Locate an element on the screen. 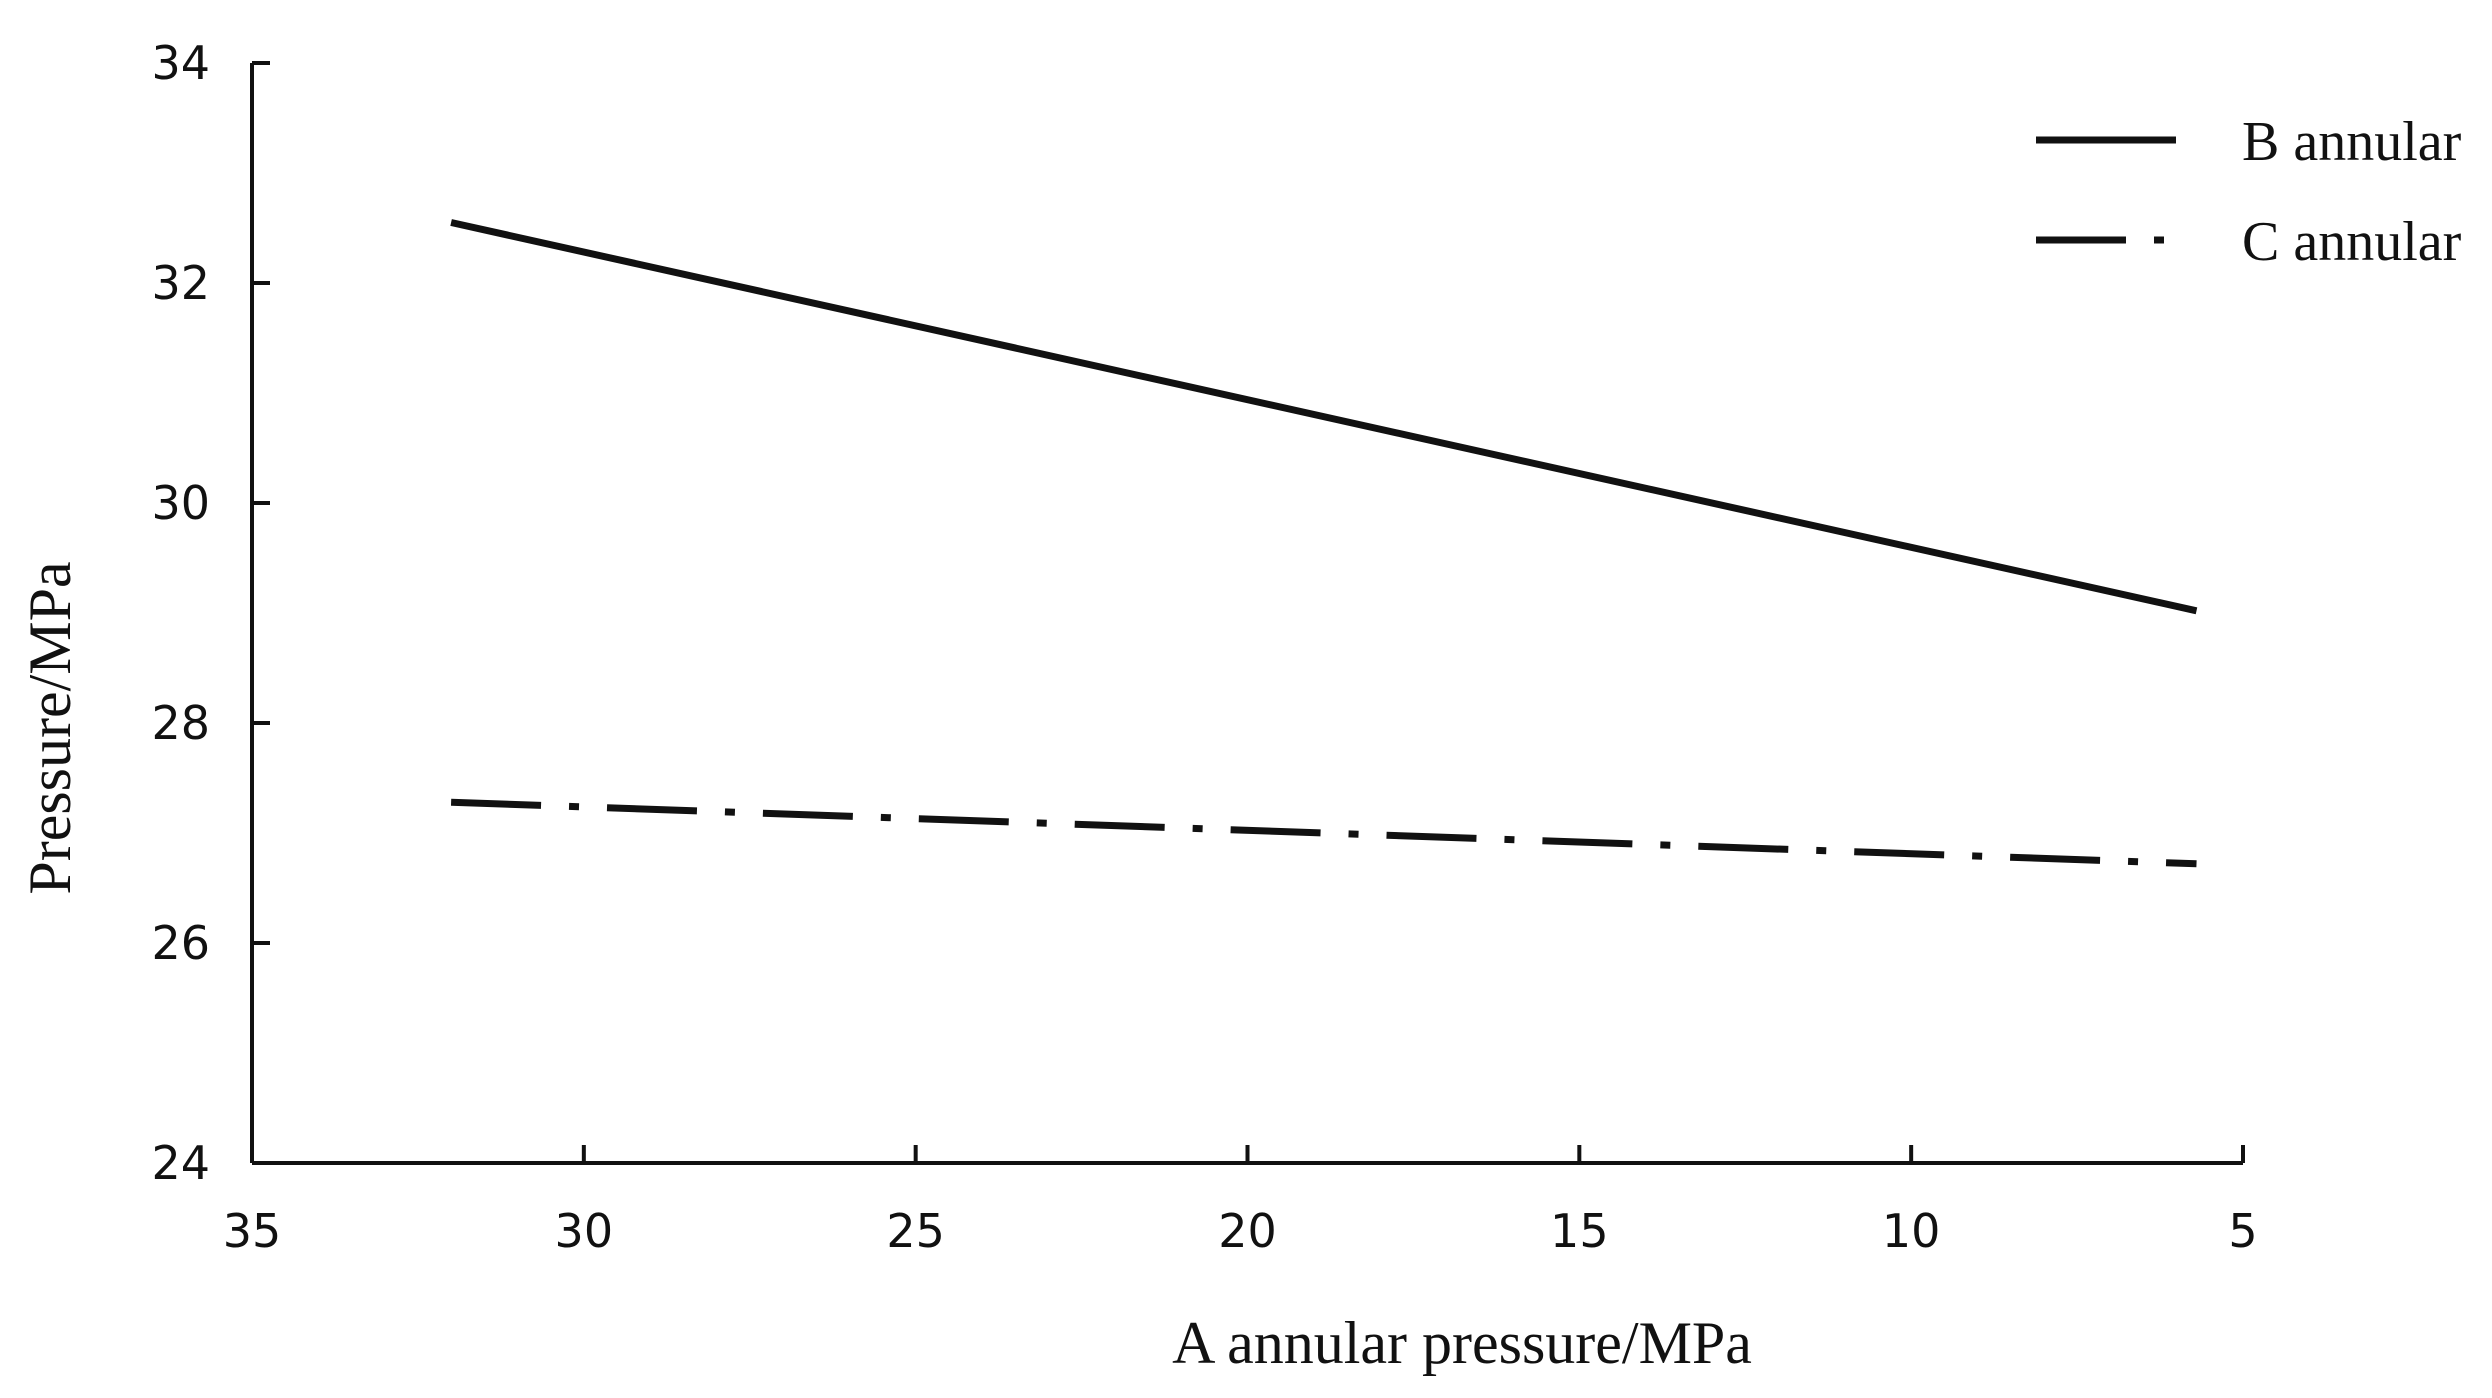 Image resolution: width=2492 pixels, height=1398 pixels. legend-label-b-annular: B annular is located at coordinates (2352, 142).